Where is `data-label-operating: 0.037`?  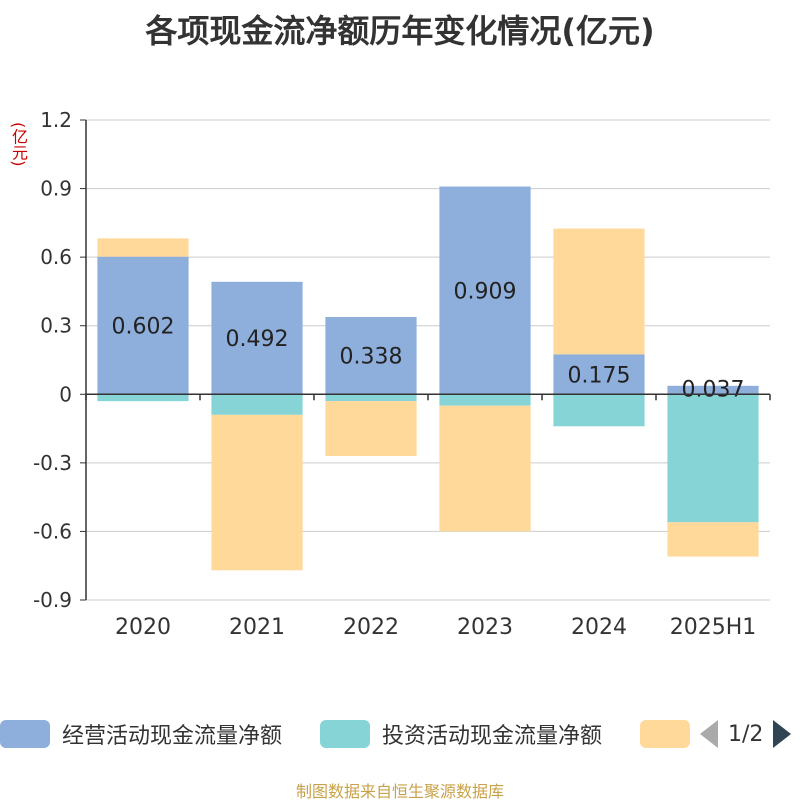 data-label-operating: 0.037 is located at coordinates (713, 389).